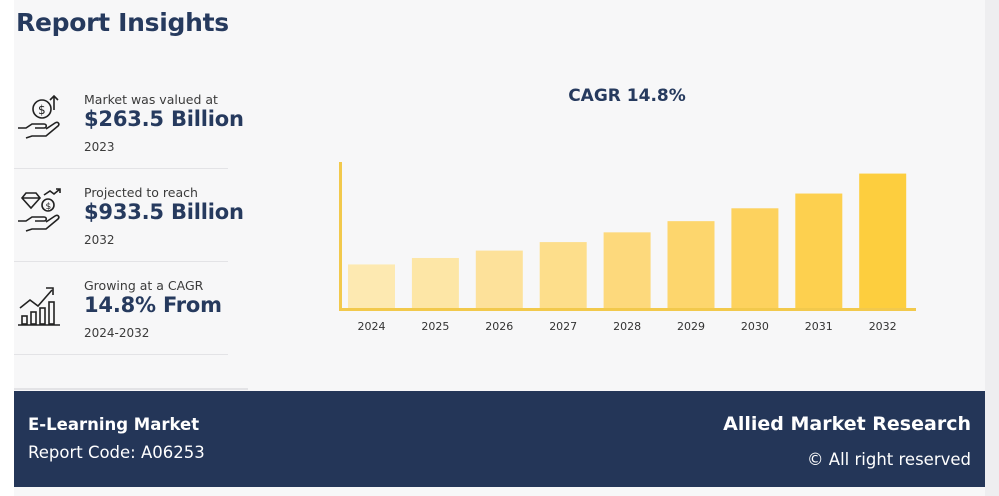 The height and width of the screenshot is (496, 999). What do you see at coordinates (40, 304) in the screenshot?
I see `growth-chart-icon` at bounding box center [40, 304].